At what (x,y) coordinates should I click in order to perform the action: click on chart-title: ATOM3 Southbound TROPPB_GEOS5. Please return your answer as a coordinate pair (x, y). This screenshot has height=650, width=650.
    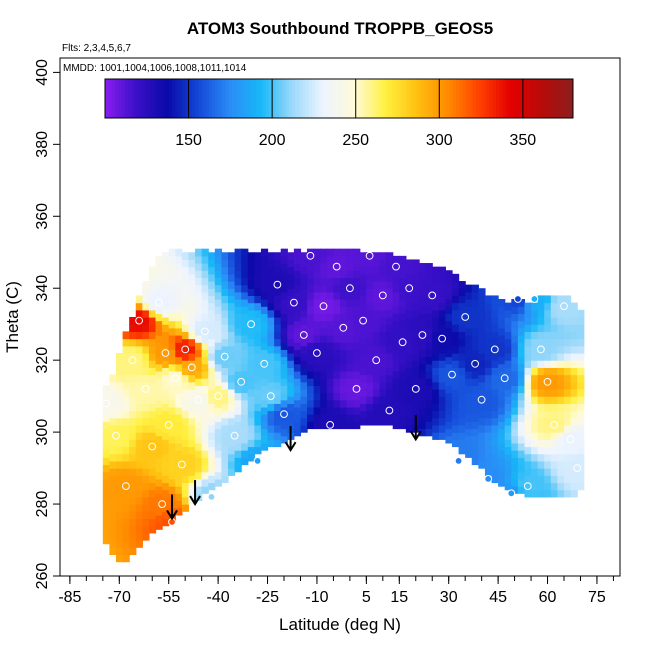
    Looking at the image, I should click on (340, 28).